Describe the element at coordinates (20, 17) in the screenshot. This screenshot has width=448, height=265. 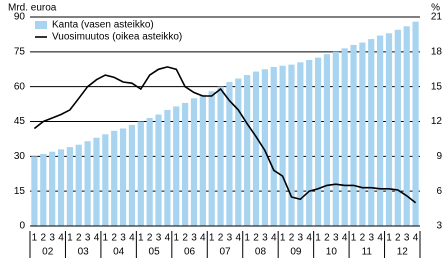
I see `y-tick-label: 90` at that location.